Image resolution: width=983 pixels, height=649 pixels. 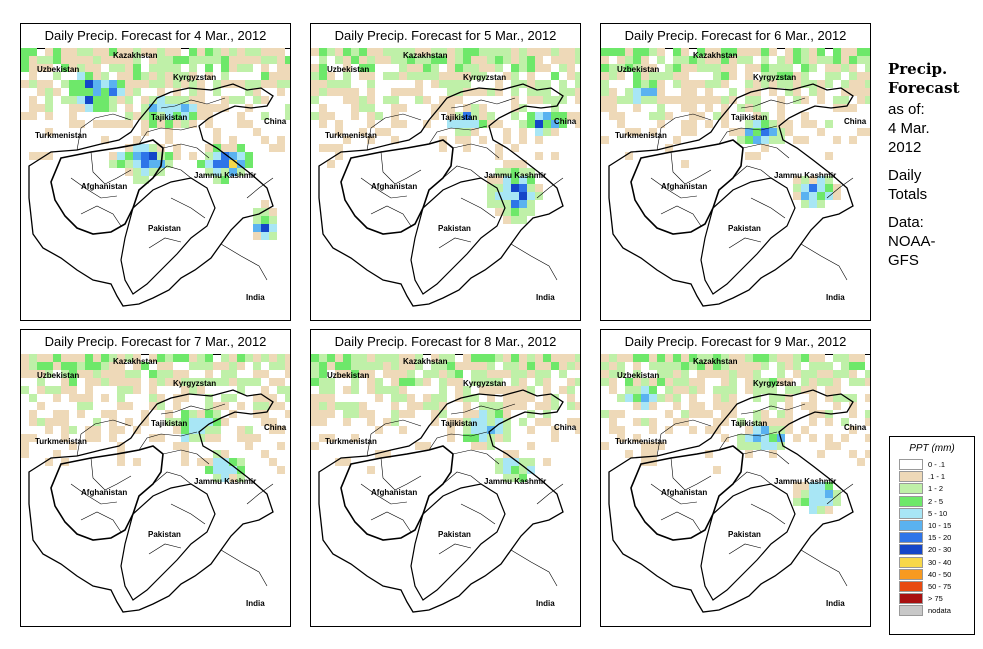 What do you see at coordinates (565, 427) in the screenshot?
I see `label-china: China` at bounding box center [565, 427].